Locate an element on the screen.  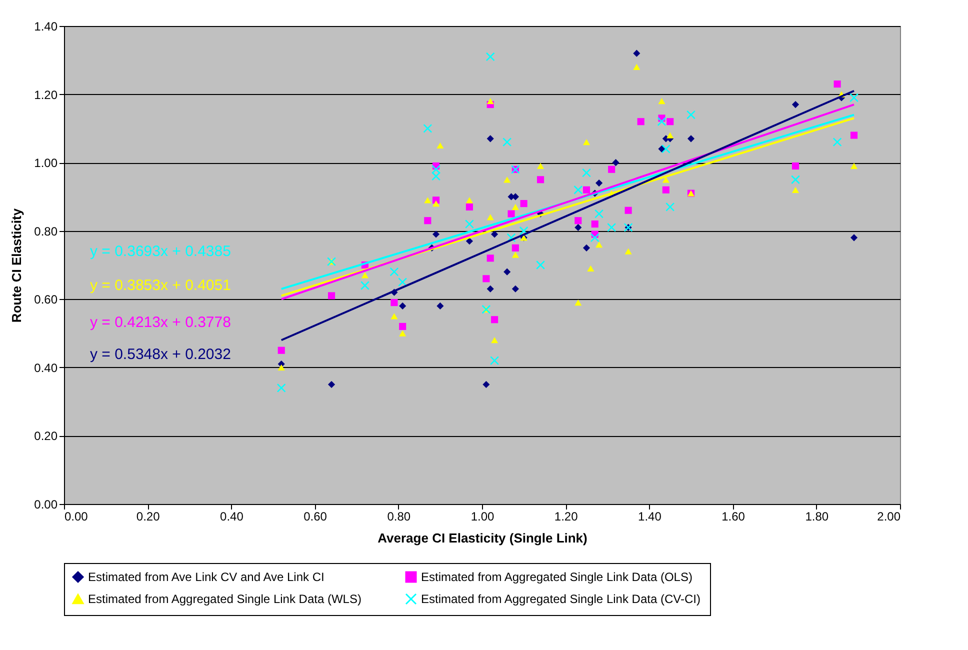
y-axis-title: Route CI Elasticity is located at coordinates (16, 265).